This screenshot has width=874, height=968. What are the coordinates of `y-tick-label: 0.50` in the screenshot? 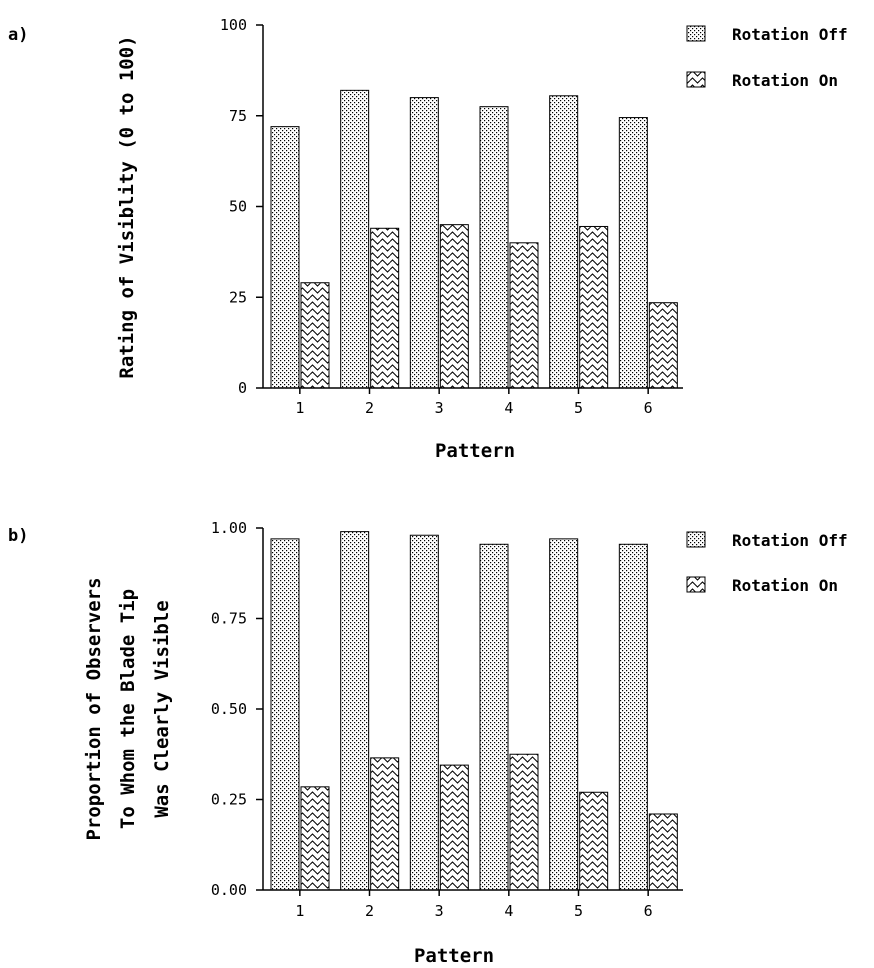 It's located at (229, 709).